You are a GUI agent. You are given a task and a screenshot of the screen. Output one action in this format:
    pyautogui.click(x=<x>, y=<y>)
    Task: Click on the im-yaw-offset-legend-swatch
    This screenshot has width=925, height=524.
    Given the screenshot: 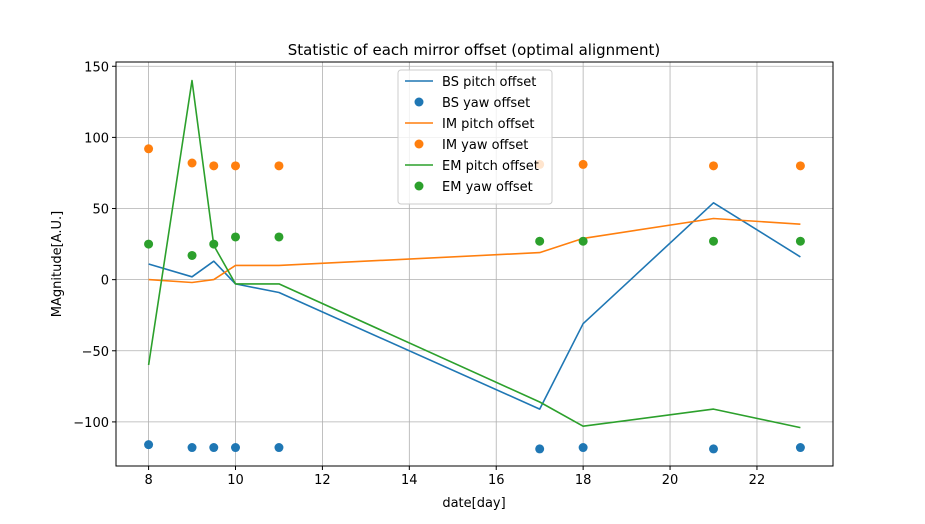 What is the action you would take?
    pyautogui.click(x=419, y=144)
    